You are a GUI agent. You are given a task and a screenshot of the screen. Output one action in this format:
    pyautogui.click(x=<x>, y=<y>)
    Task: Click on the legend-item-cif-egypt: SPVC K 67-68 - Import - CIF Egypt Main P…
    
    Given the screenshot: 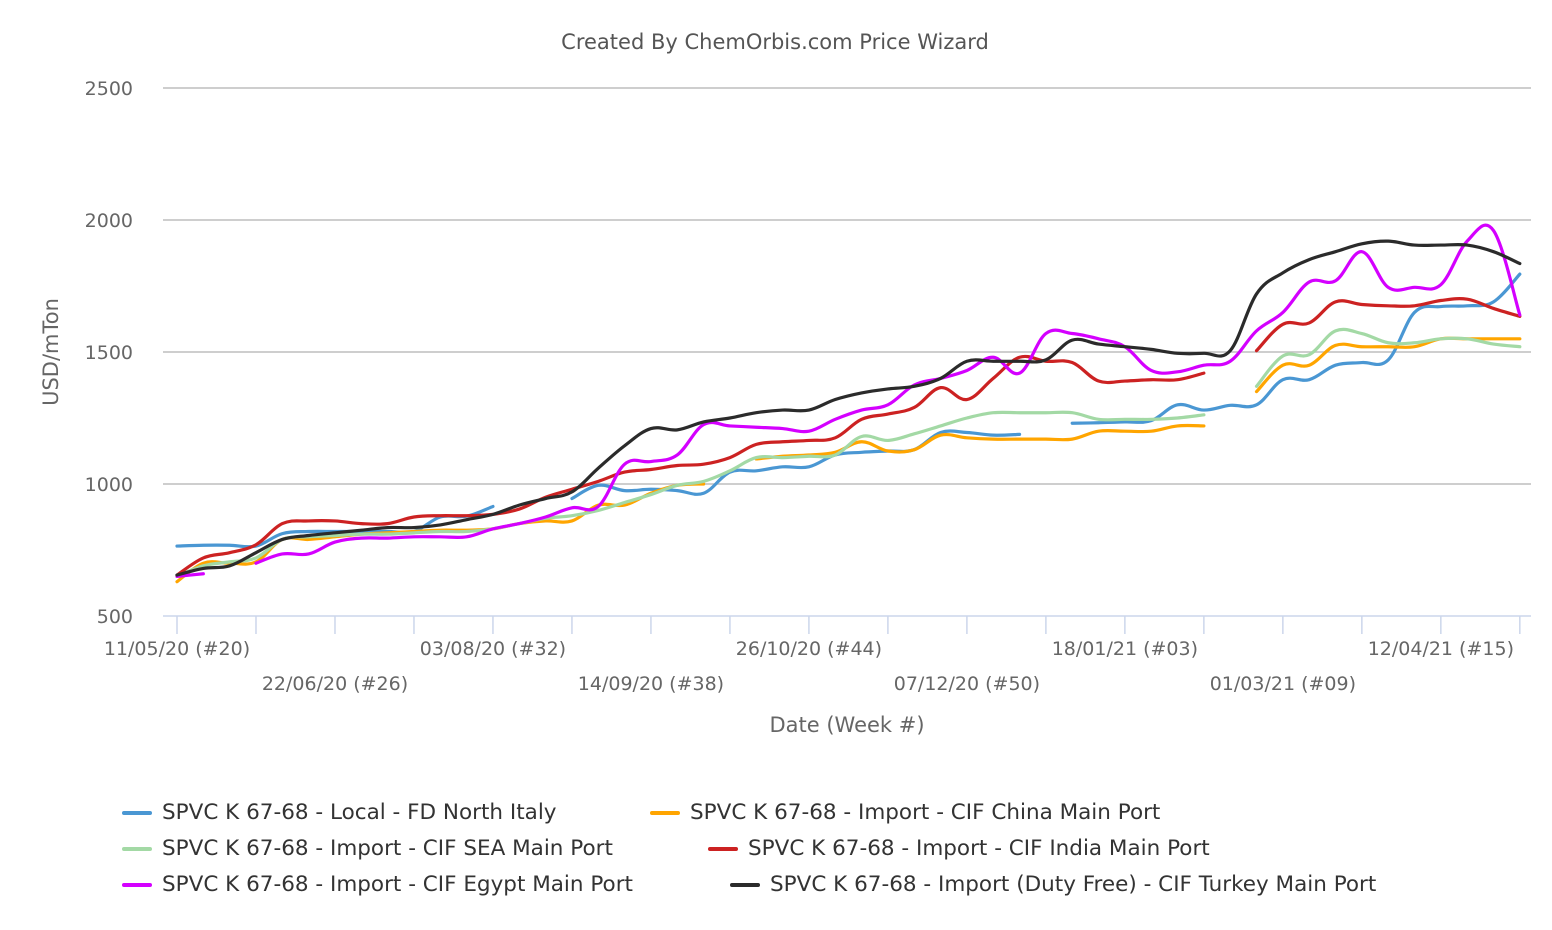 What is the action you would take?
    pyautogui.click(x=377, y=884)
    